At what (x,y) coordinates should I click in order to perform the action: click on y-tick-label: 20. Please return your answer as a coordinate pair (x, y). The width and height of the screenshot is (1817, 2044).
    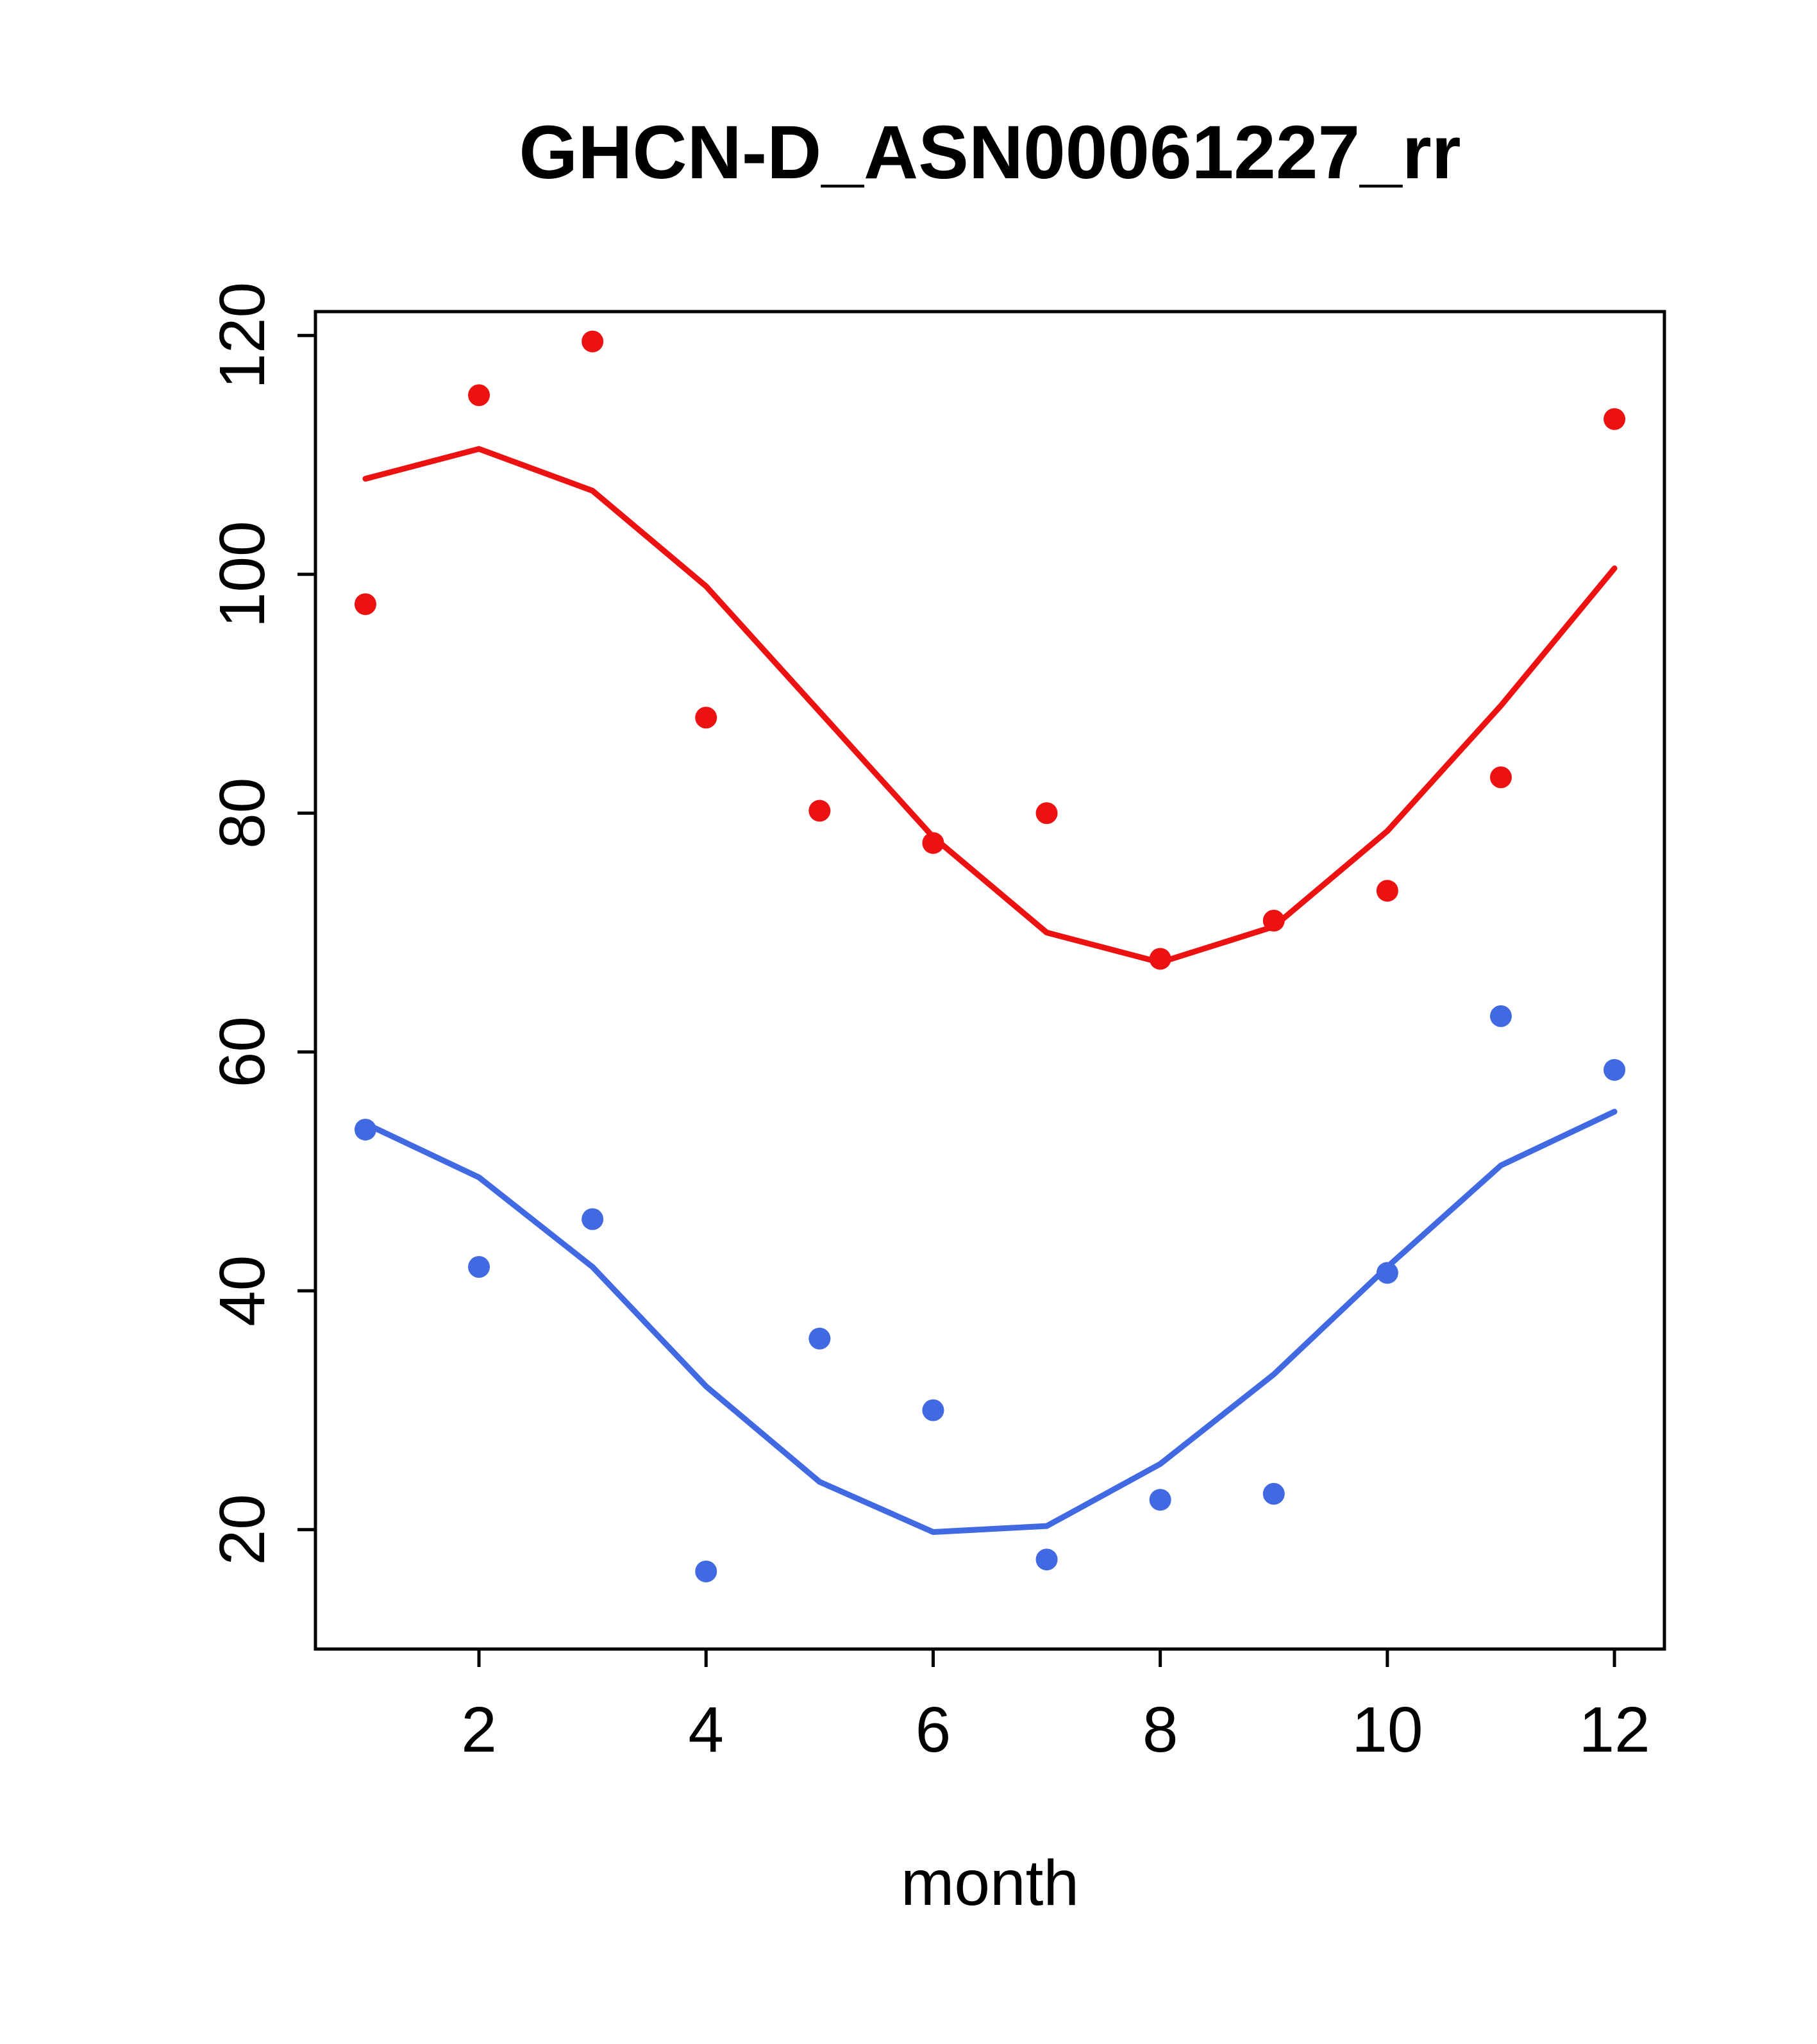
    Looking at the image, I should click on (242, 1530).